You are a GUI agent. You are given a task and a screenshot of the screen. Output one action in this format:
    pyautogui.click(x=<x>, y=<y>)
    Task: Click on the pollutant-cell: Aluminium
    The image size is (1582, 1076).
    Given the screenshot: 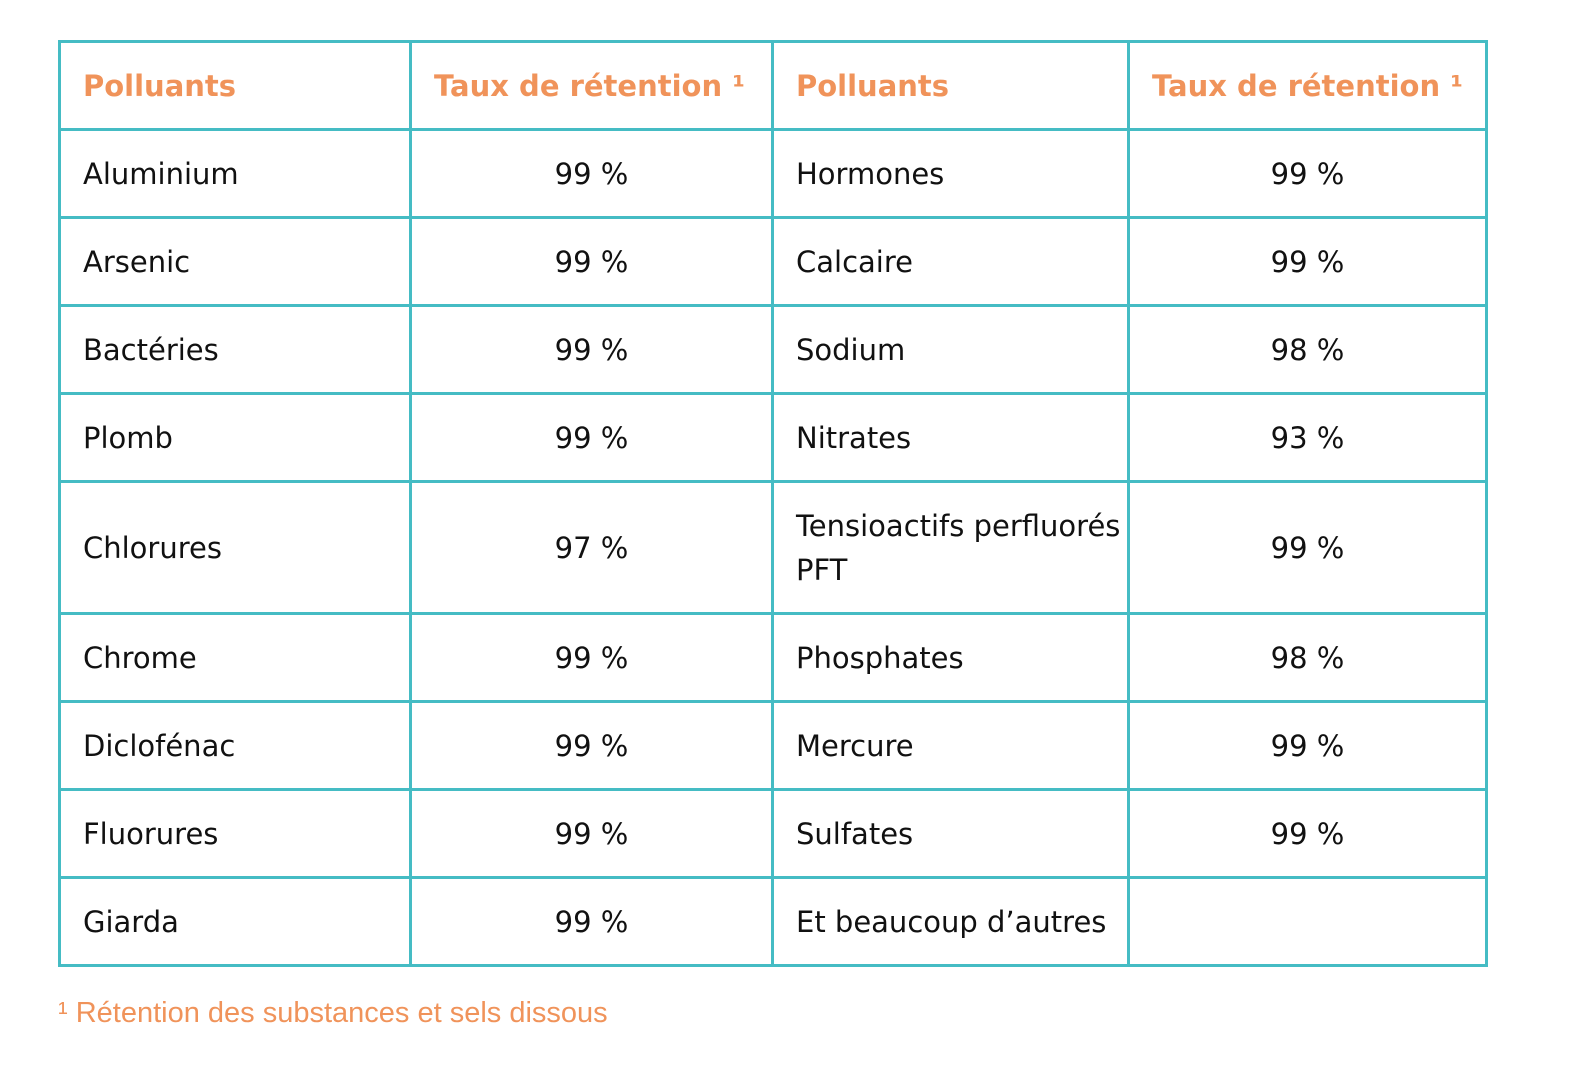 What is the action you would take?
    pyautogui.click(x=235, y=173)
    